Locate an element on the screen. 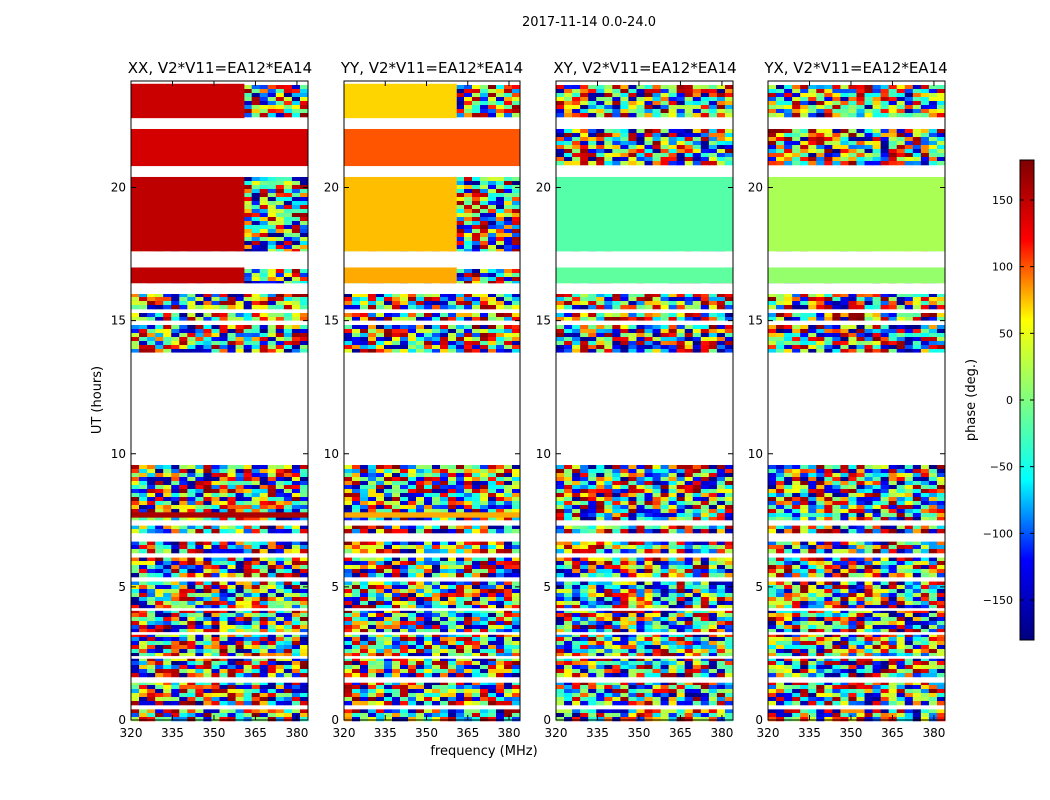 This screenshot has height=800, width=1050. coherent-phase-block is located at coordinates (188, 214).